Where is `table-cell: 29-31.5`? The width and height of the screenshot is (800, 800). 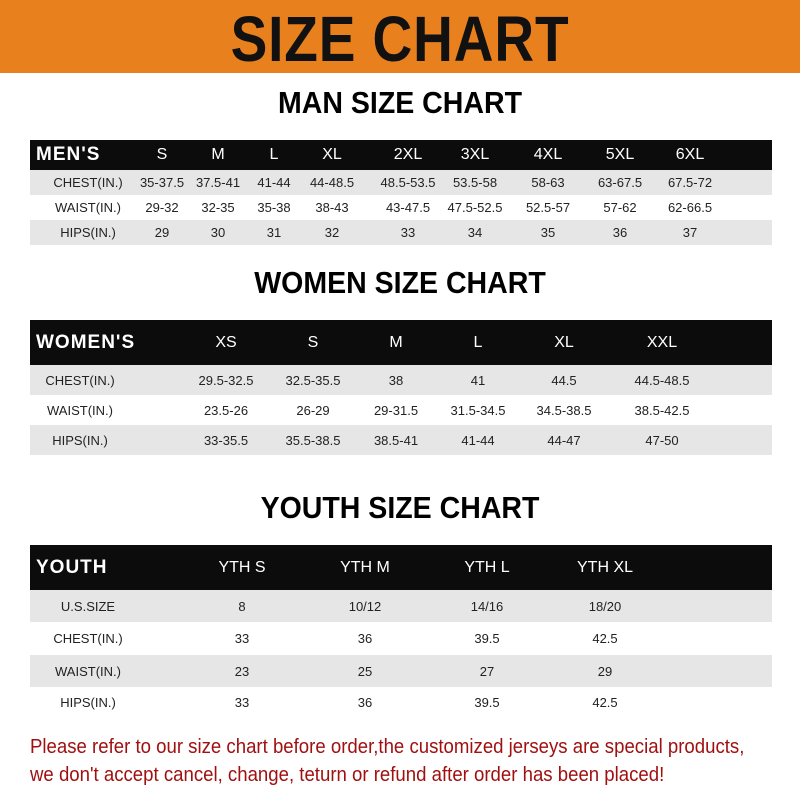
table-cell: 29-31.5 is located at coordinates (396, 410).